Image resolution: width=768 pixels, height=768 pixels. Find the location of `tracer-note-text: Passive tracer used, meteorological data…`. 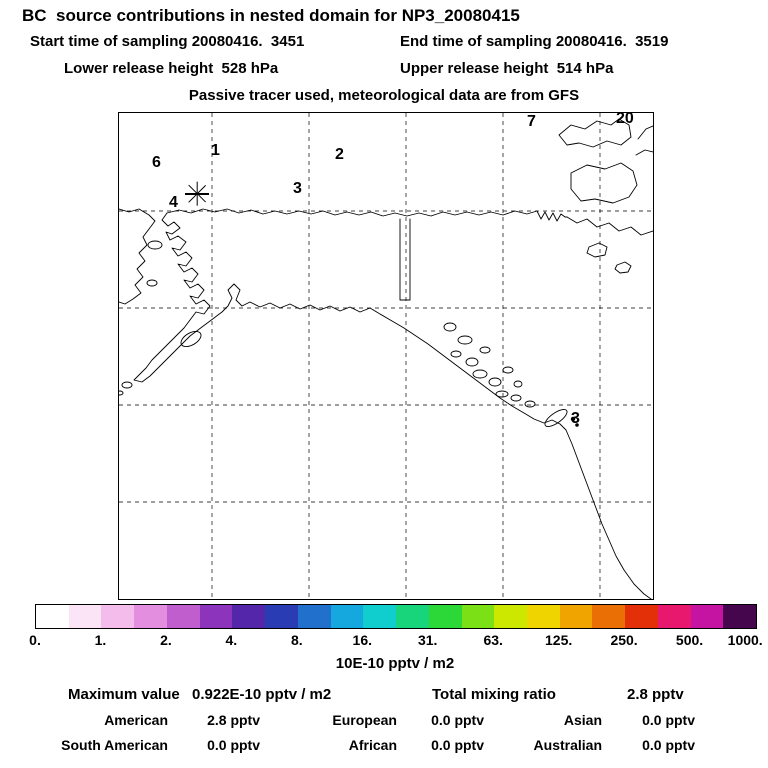

tracer-note-text: Passive tracer used, meteorological data… is located at coordinates (384, 95).